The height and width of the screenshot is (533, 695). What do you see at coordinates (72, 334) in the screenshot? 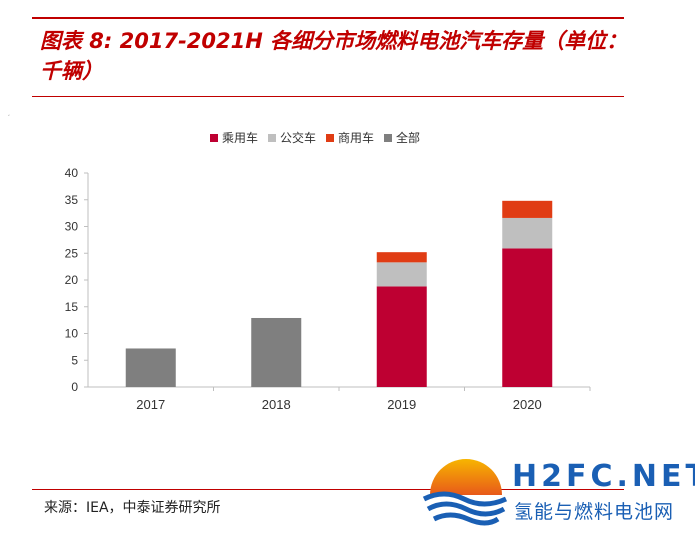
I see `y-tick-label: 10` at bounding box center [72, 334].